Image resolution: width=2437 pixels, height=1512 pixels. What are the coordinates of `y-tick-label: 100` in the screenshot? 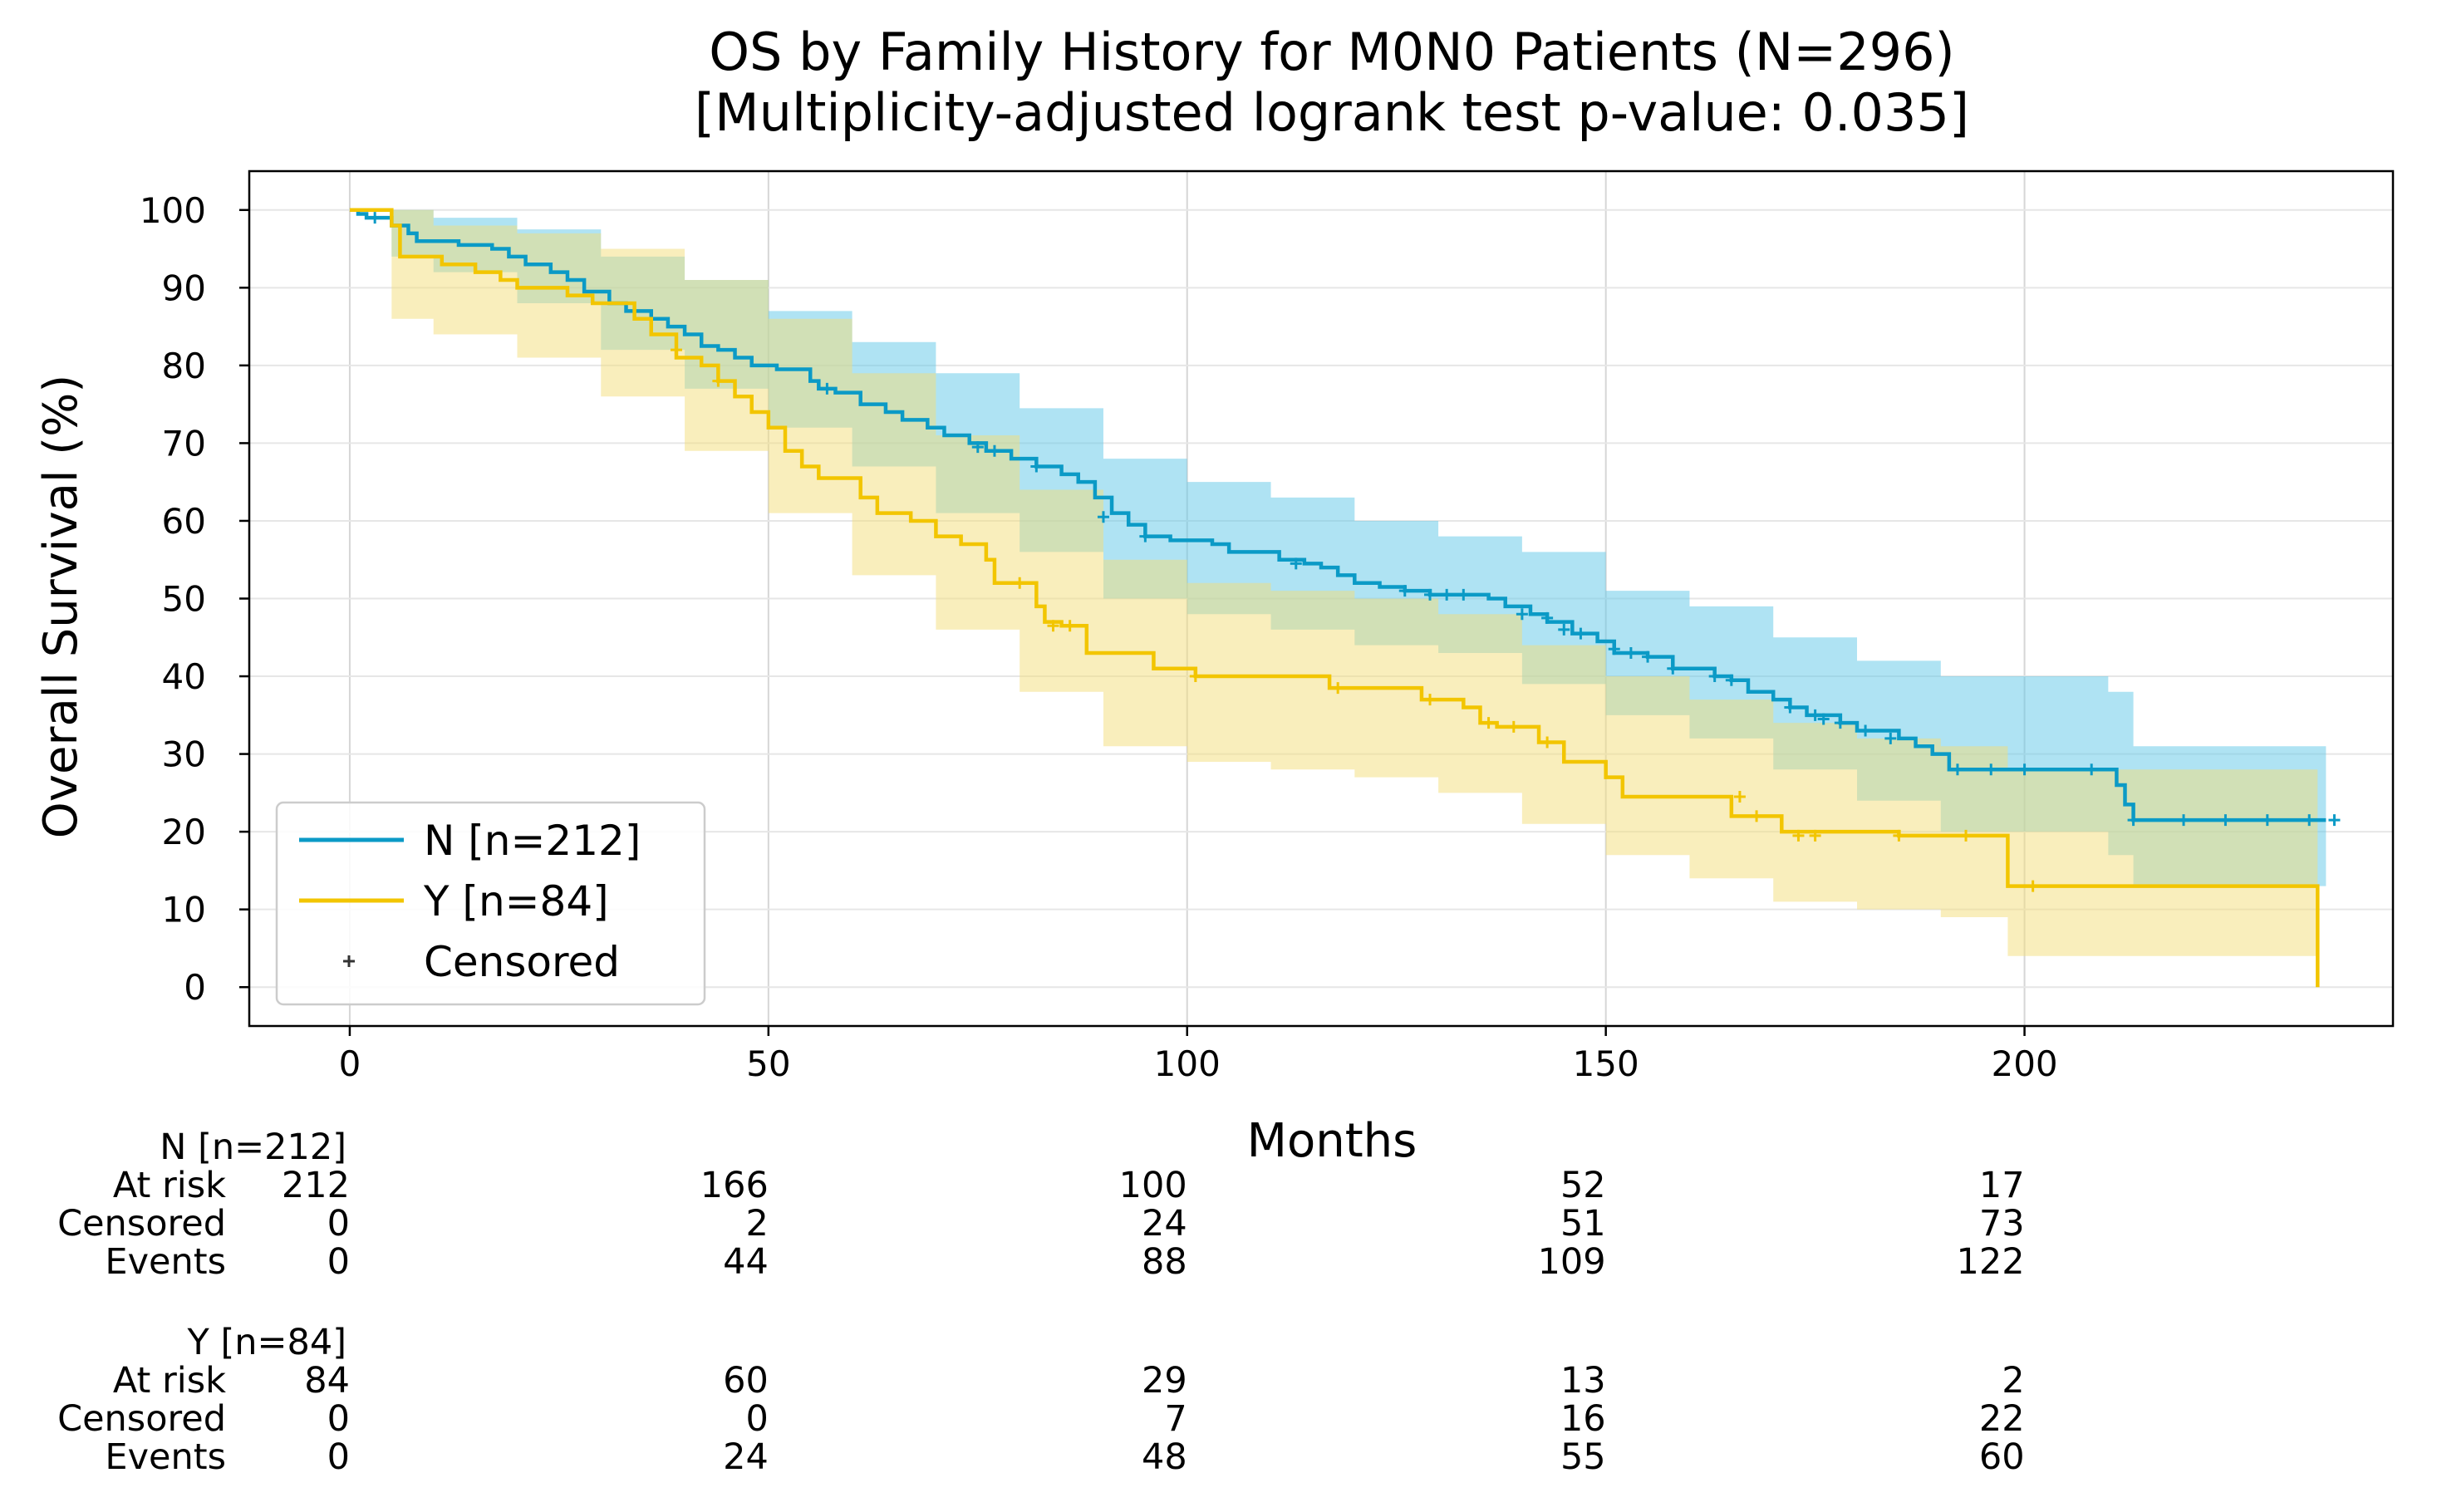 It's located at (173, 210).